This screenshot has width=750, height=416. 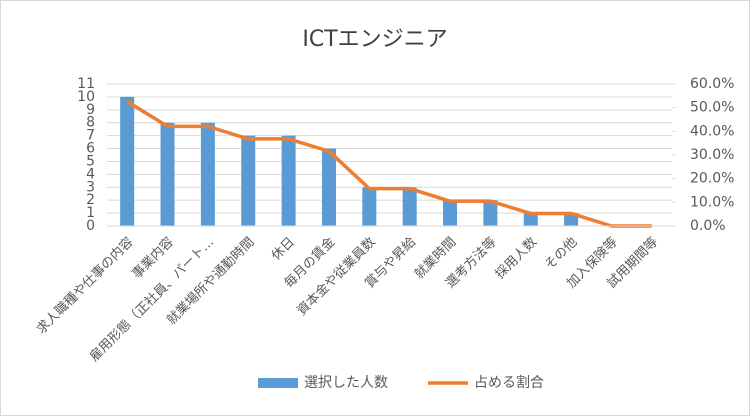 What do you see at coordinates (90, 136) in the screenshot?
I see `y-tick-label: 7` at bounding box center [90, 136].